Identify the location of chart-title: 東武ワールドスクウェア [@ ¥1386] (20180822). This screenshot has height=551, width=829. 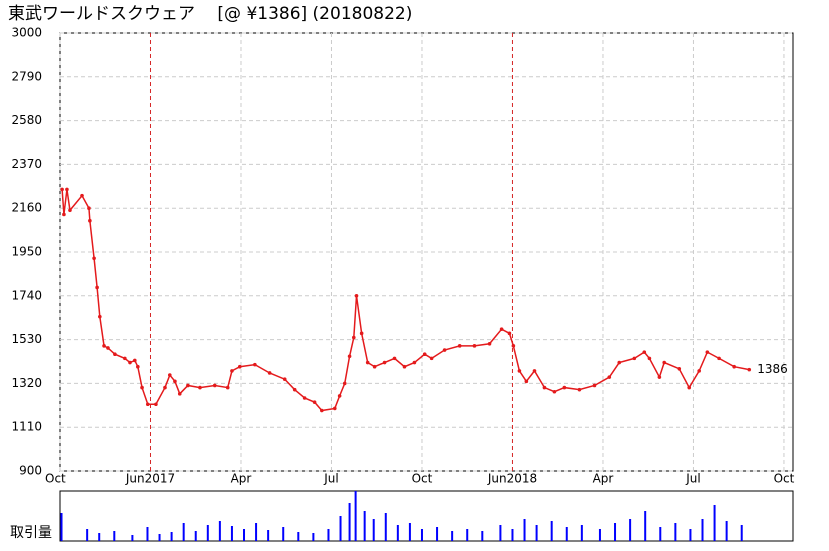
(210, 14).